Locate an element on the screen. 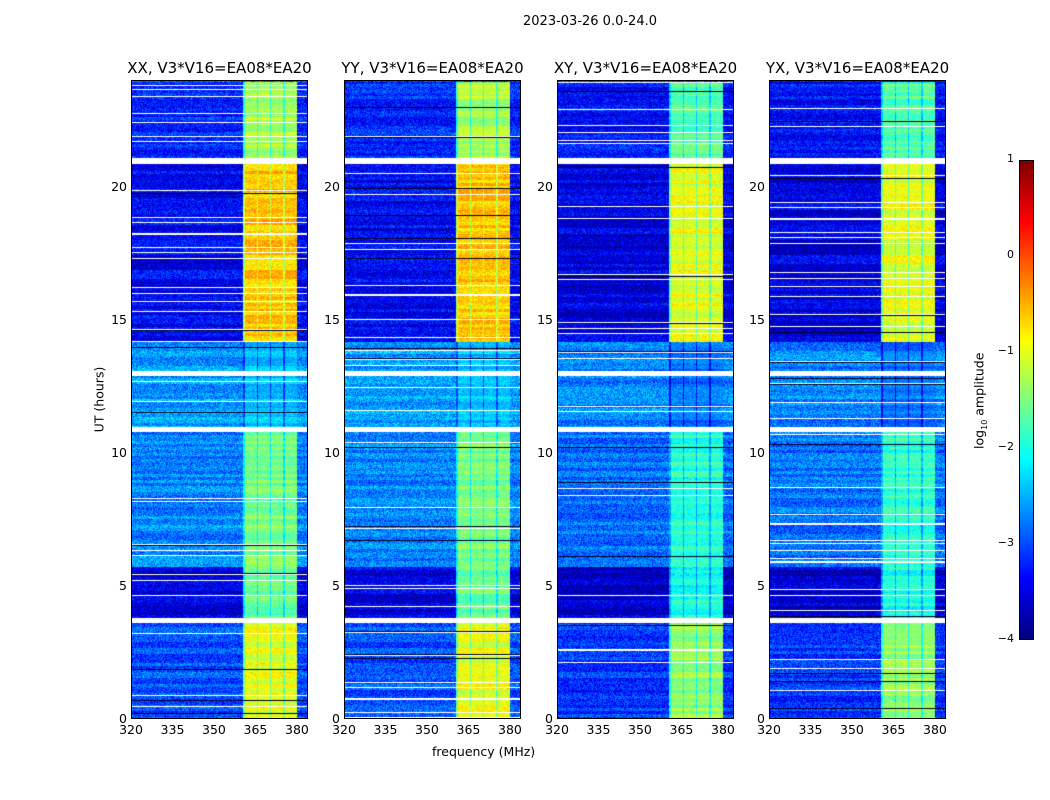 The width and height of the screenshot is (1050, 800). panel-title: YY, V3*V16=EA08*EA20 is located at coordinates (432, 68).